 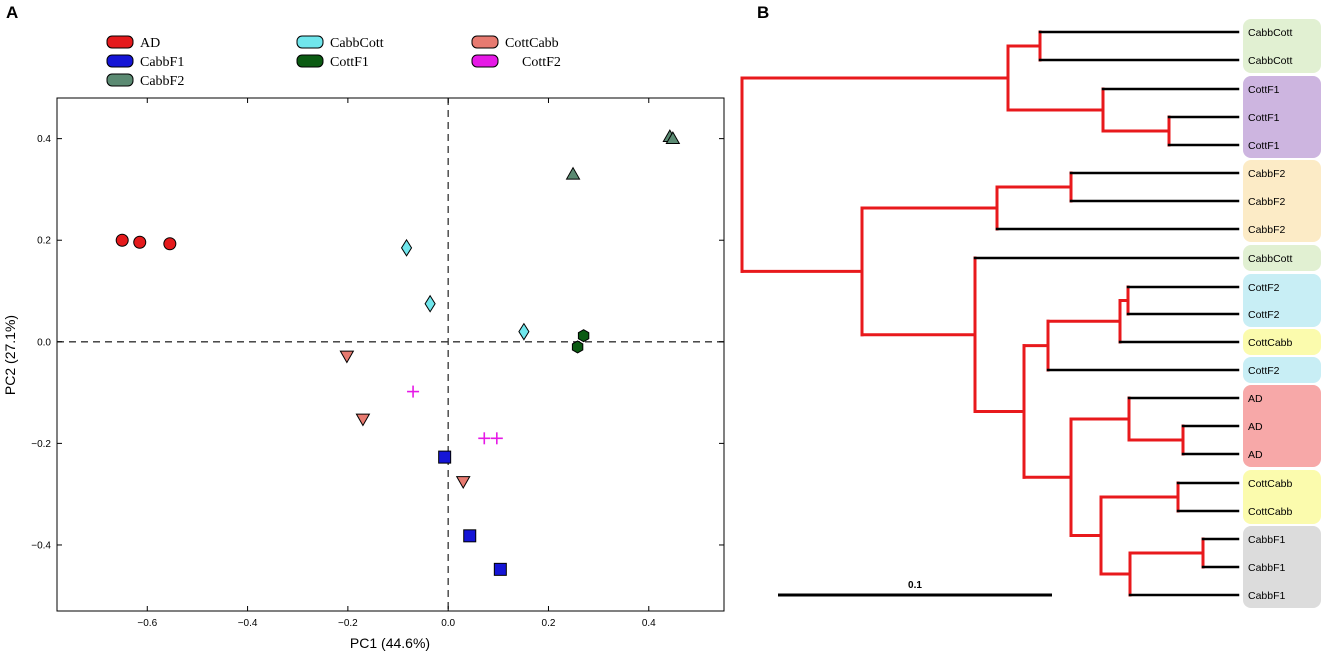 I want to click on group-box-ad, so click(x=1282, y=426).